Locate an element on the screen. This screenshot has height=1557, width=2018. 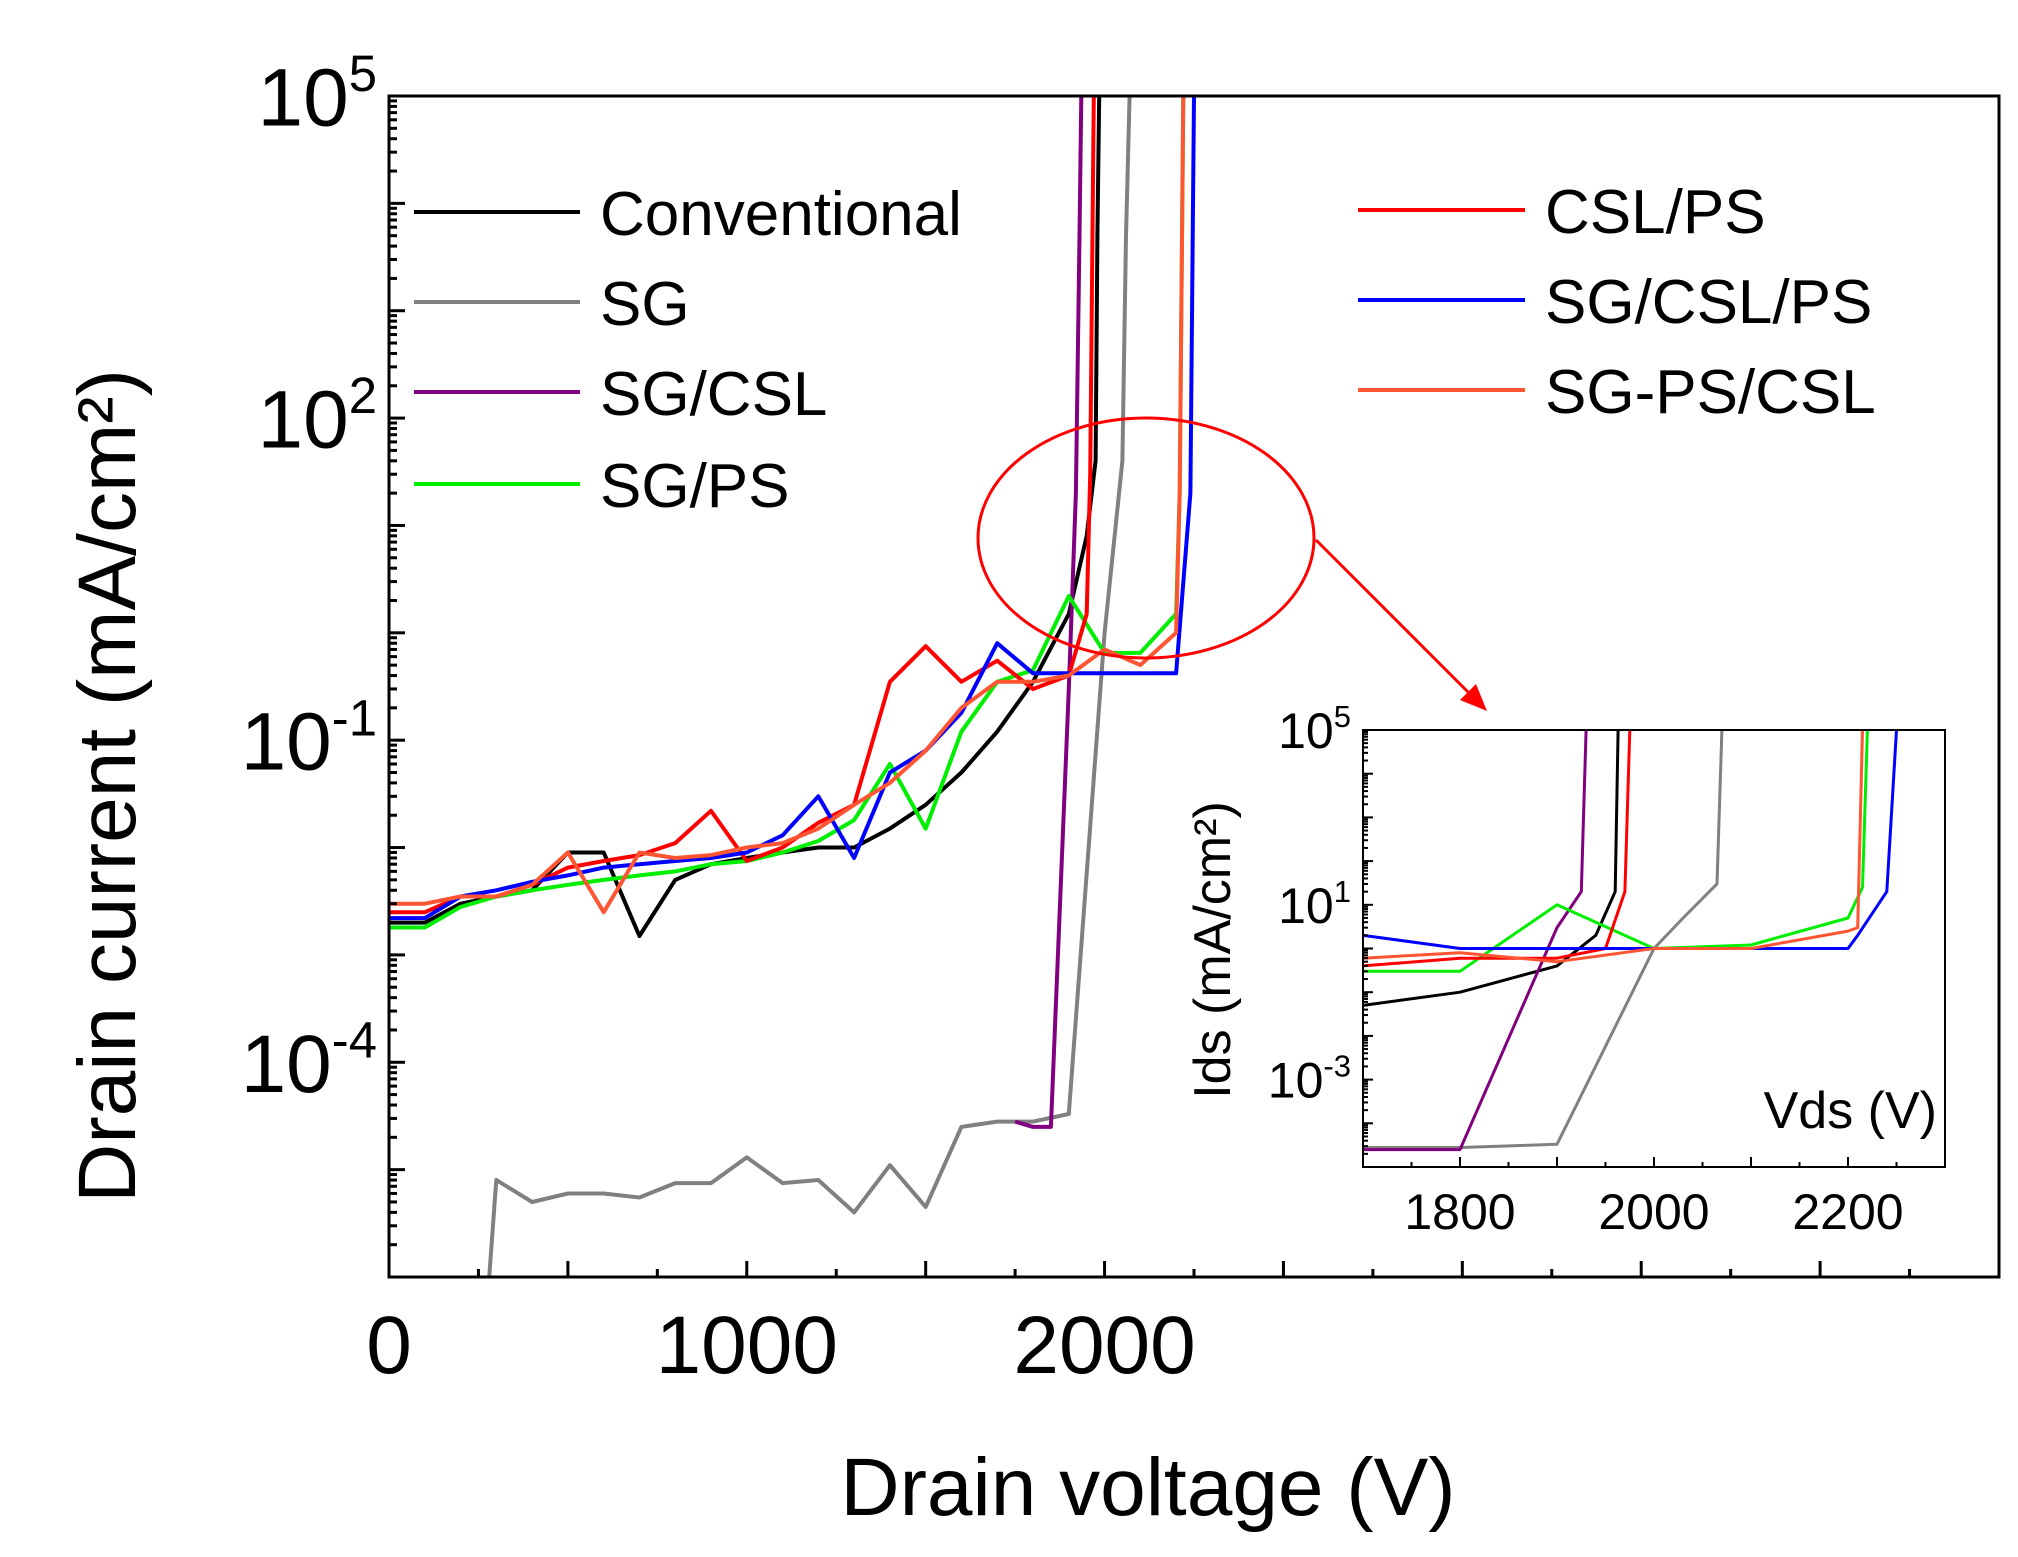
inset-y-tick-label: 10⁻³ is located at coordinates (1309, 1079).